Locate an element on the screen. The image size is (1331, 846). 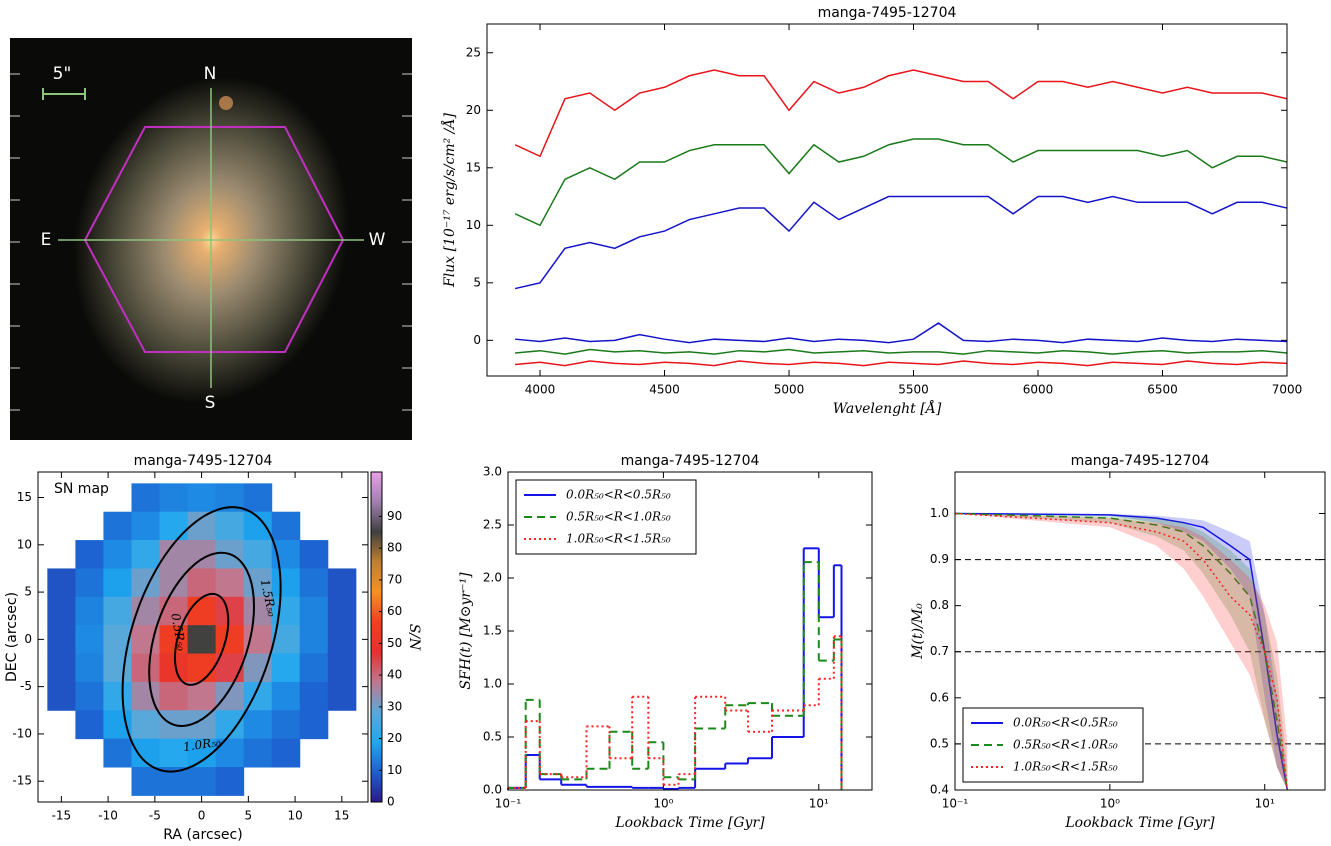
x-tick-label: 4500 is located at coordinates (664, 390).